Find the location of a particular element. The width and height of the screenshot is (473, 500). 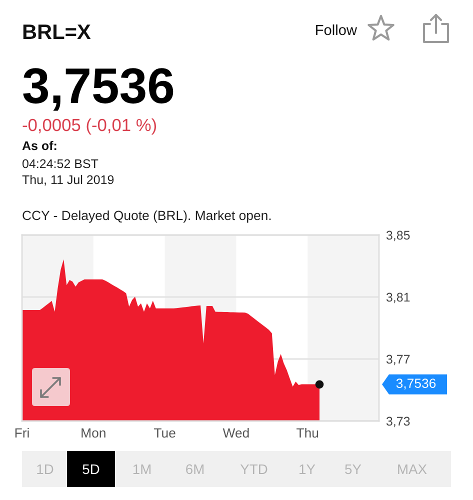

text: MAX is located at coordinates (412, 469).